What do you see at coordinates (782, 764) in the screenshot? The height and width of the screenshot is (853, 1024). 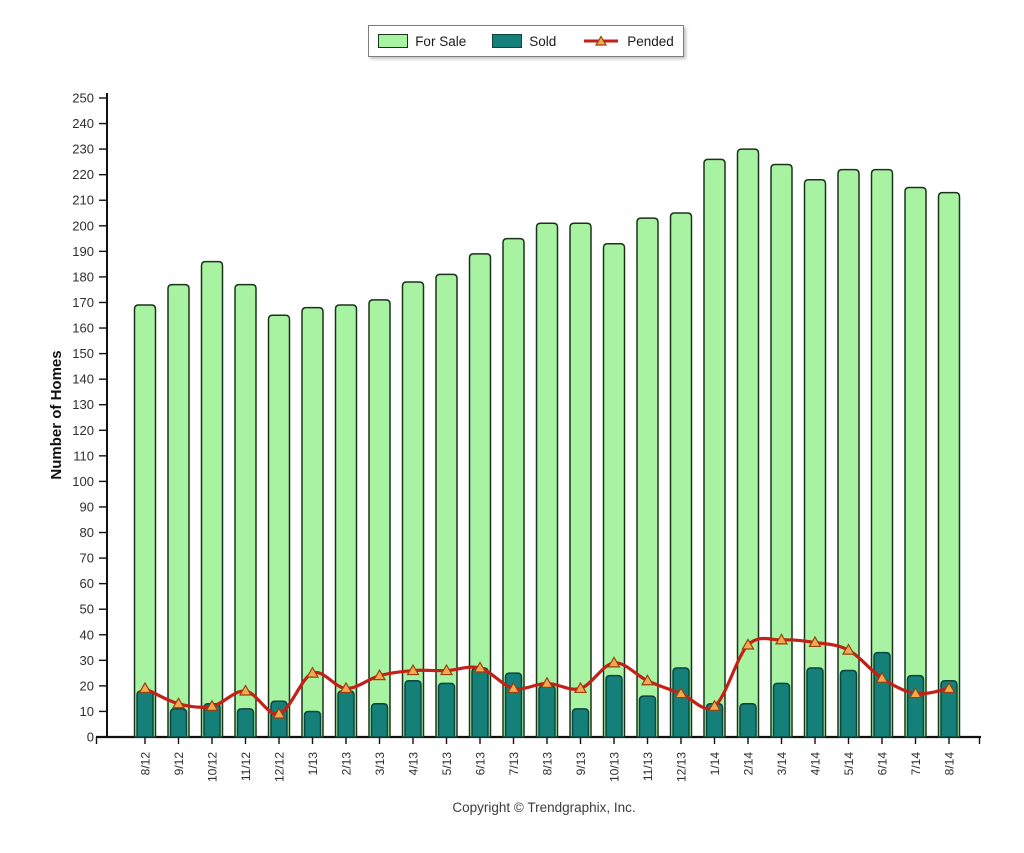 I see `x-tick-label: 3/14` at bounding box center [782, 764].